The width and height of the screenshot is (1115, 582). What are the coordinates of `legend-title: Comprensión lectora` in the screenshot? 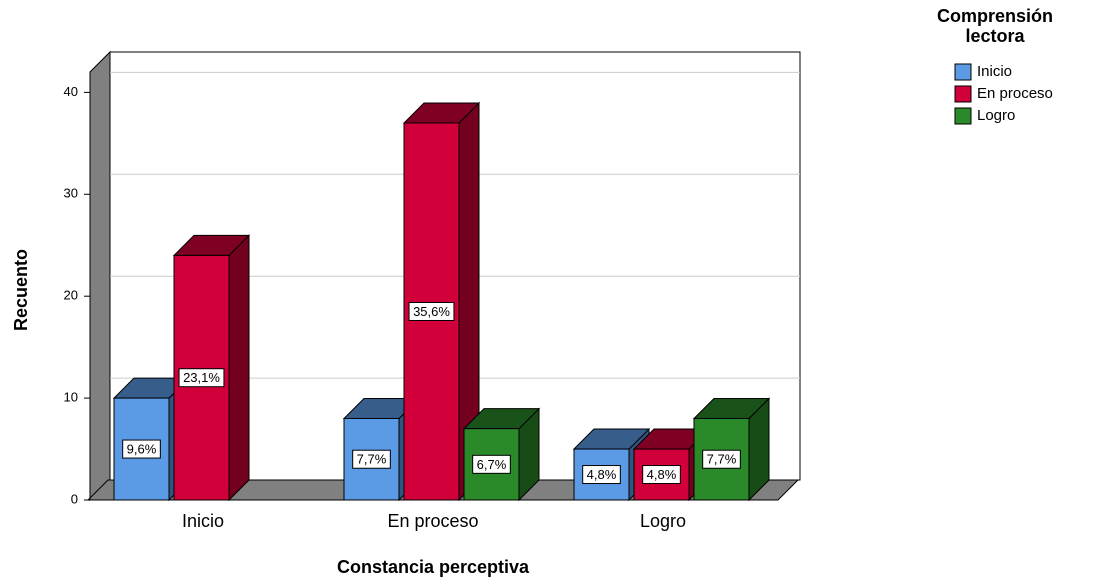 It's located at (994, 26).